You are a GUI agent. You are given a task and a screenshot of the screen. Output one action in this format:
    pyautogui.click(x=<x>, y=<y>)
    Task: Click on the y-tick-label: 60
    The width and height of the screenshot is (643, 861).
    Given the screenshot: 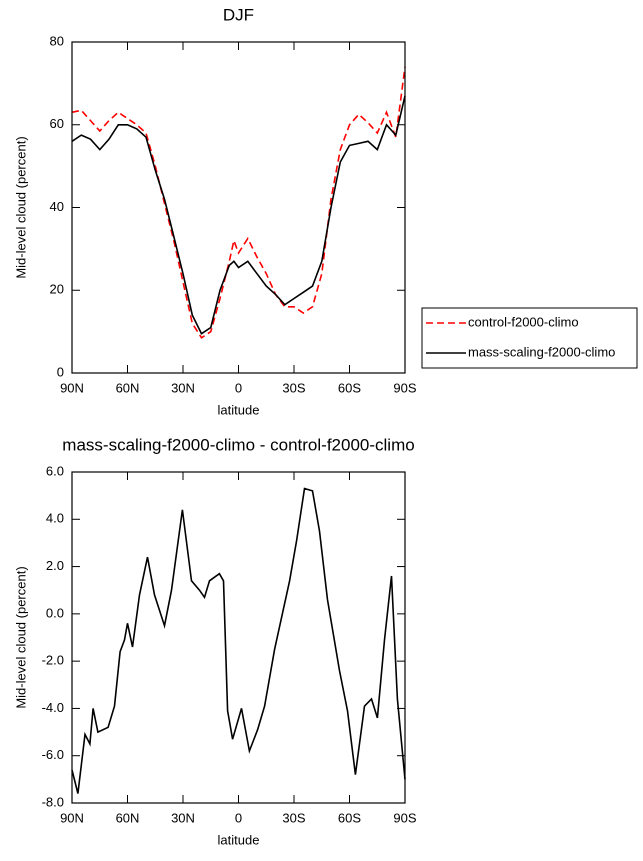 What is the action you would take?
    pyautogui.click(x=57, y=123)
    